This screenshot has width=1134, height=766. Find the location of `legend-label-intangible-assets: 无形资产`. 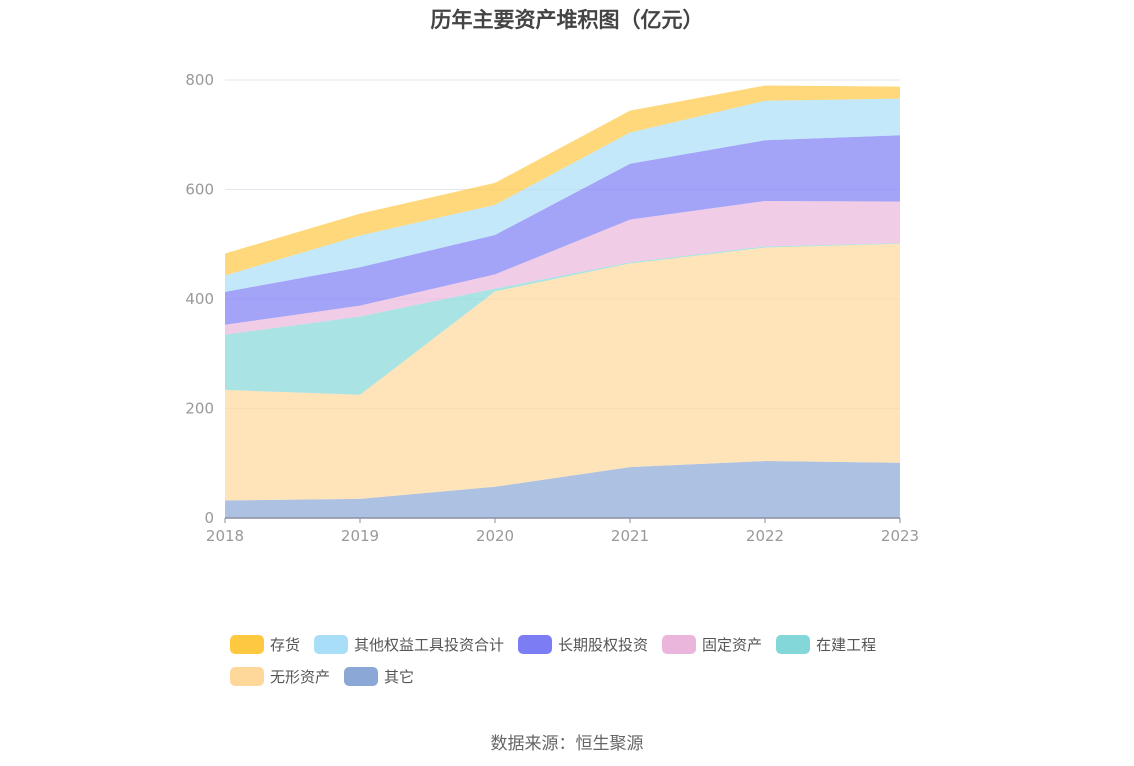

legend-label-intangible-assets: 无形资产 is located at coordinates (300, 676).